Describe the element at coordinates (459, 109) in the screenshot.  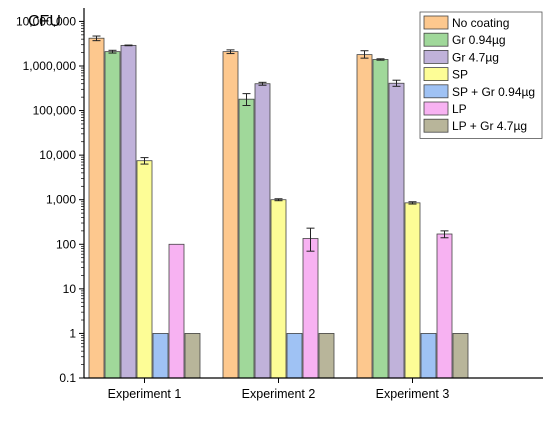
I see `legend-label-lp: LP` at that location.